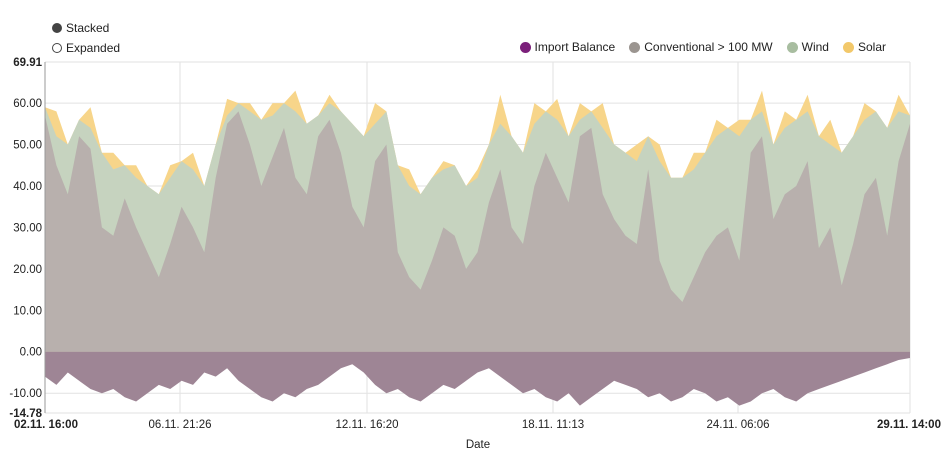 The width and height of the screenshot is (944, 455). I want to click on legend-item-3: Solar, so click(864, 47).